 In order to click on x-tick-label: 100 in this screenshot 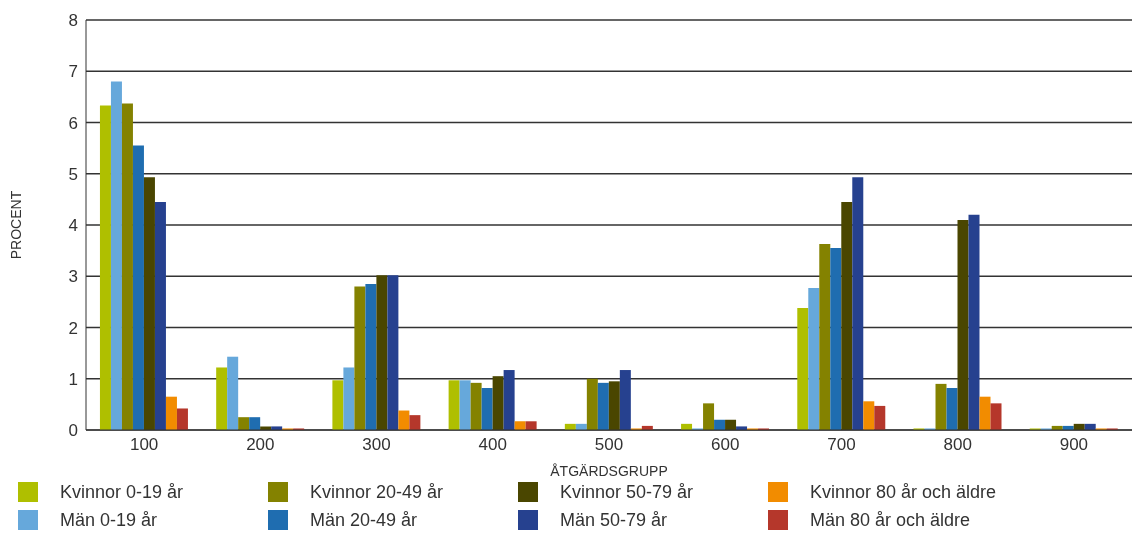, I will do `click(144, 445)`.